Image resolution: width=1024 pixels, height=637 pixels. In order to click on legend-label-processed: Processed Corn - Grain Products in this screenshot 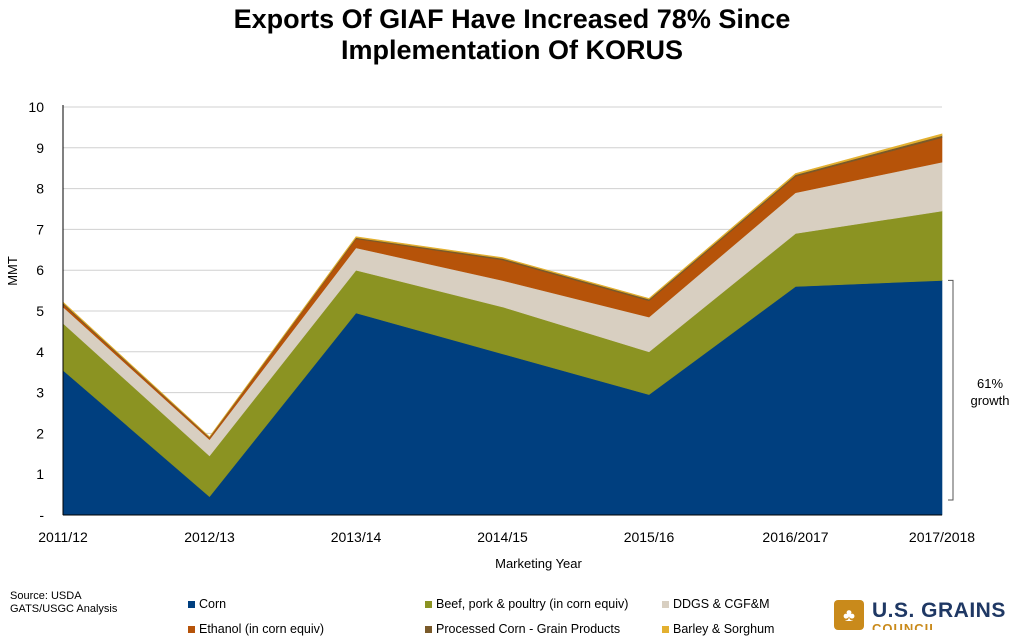, I will do `click(528, 629)`.